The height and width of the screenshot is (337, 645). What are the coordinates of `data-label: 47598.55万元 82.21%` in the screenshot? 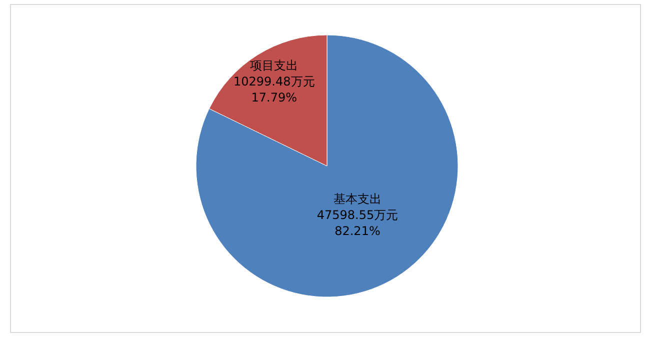 It's located at (357, 223).